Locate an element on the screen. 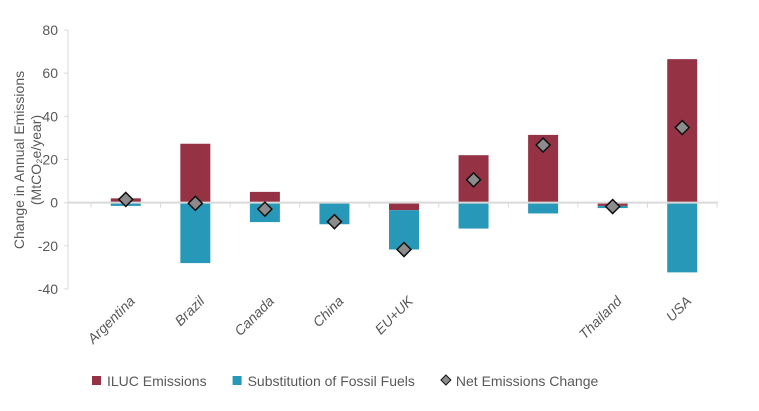 Image resolution: width=759 pixels, height=411 pixels. x-tick-label: China is located at coordinates (327, 311).